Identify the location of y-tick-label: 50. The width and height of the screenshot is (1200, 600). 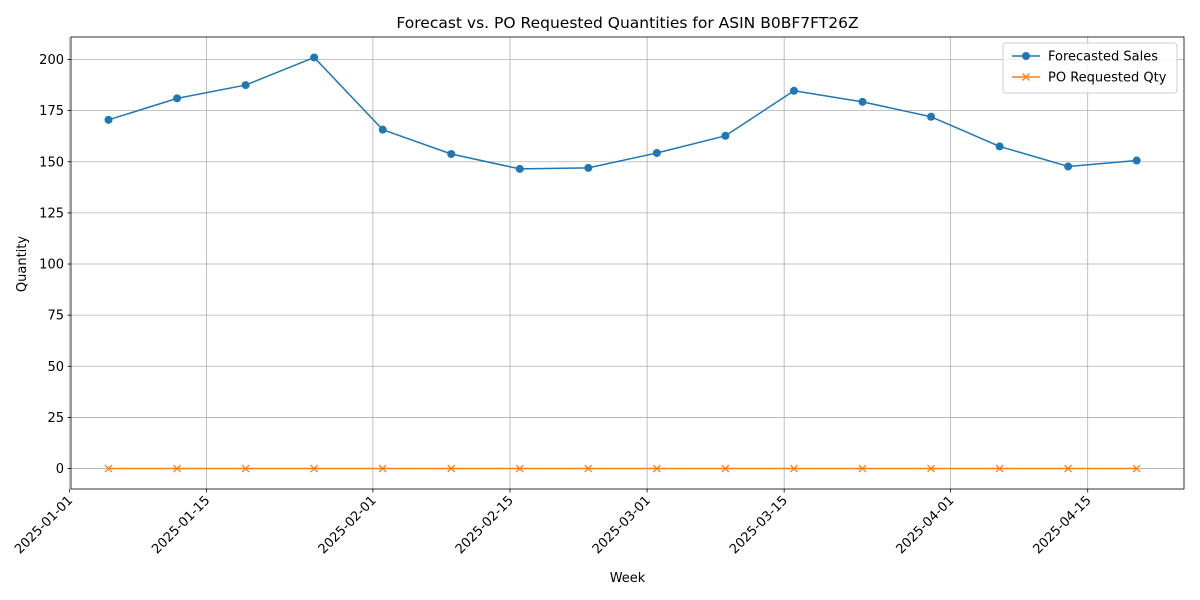
(55, 367).